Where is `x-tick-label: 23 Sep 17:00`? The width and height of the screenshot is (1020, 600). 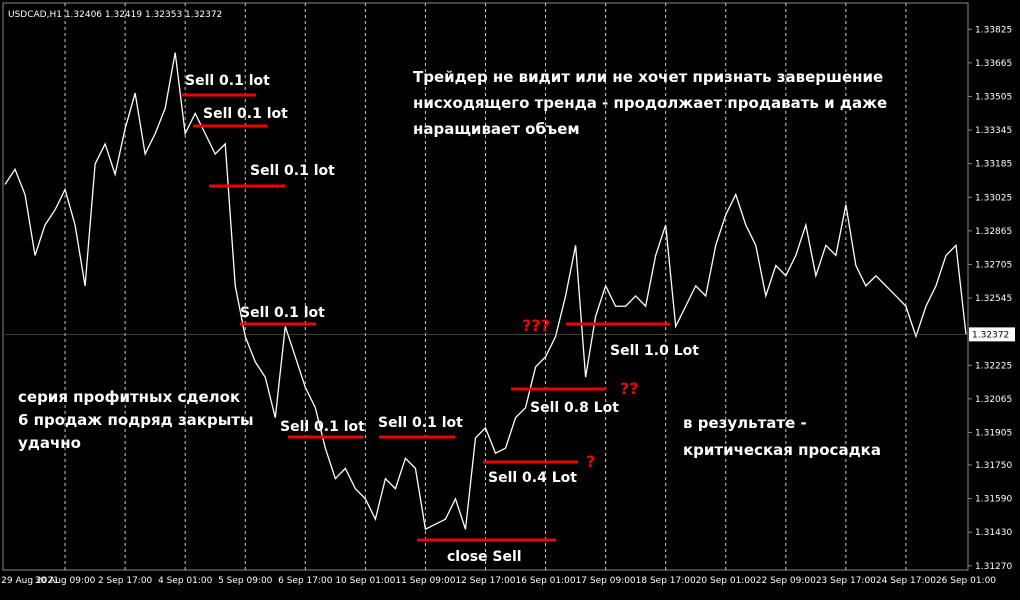 x-tick-label: 23 Sep 17:00 is located at coordinates (846, 581).